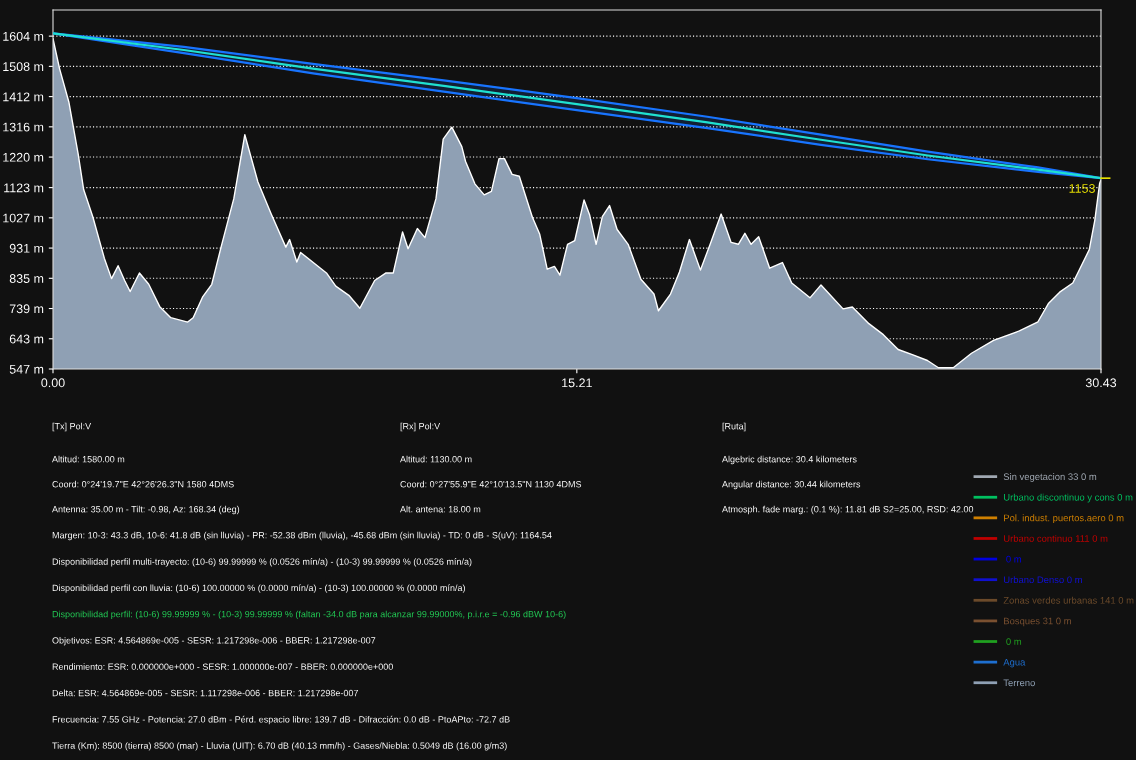 The image size is (1136, 760). Describe the element at coordinates (1056, 538) in the screenshot. I see `legend-label: Urbano continuo 111 0 m` at that location.